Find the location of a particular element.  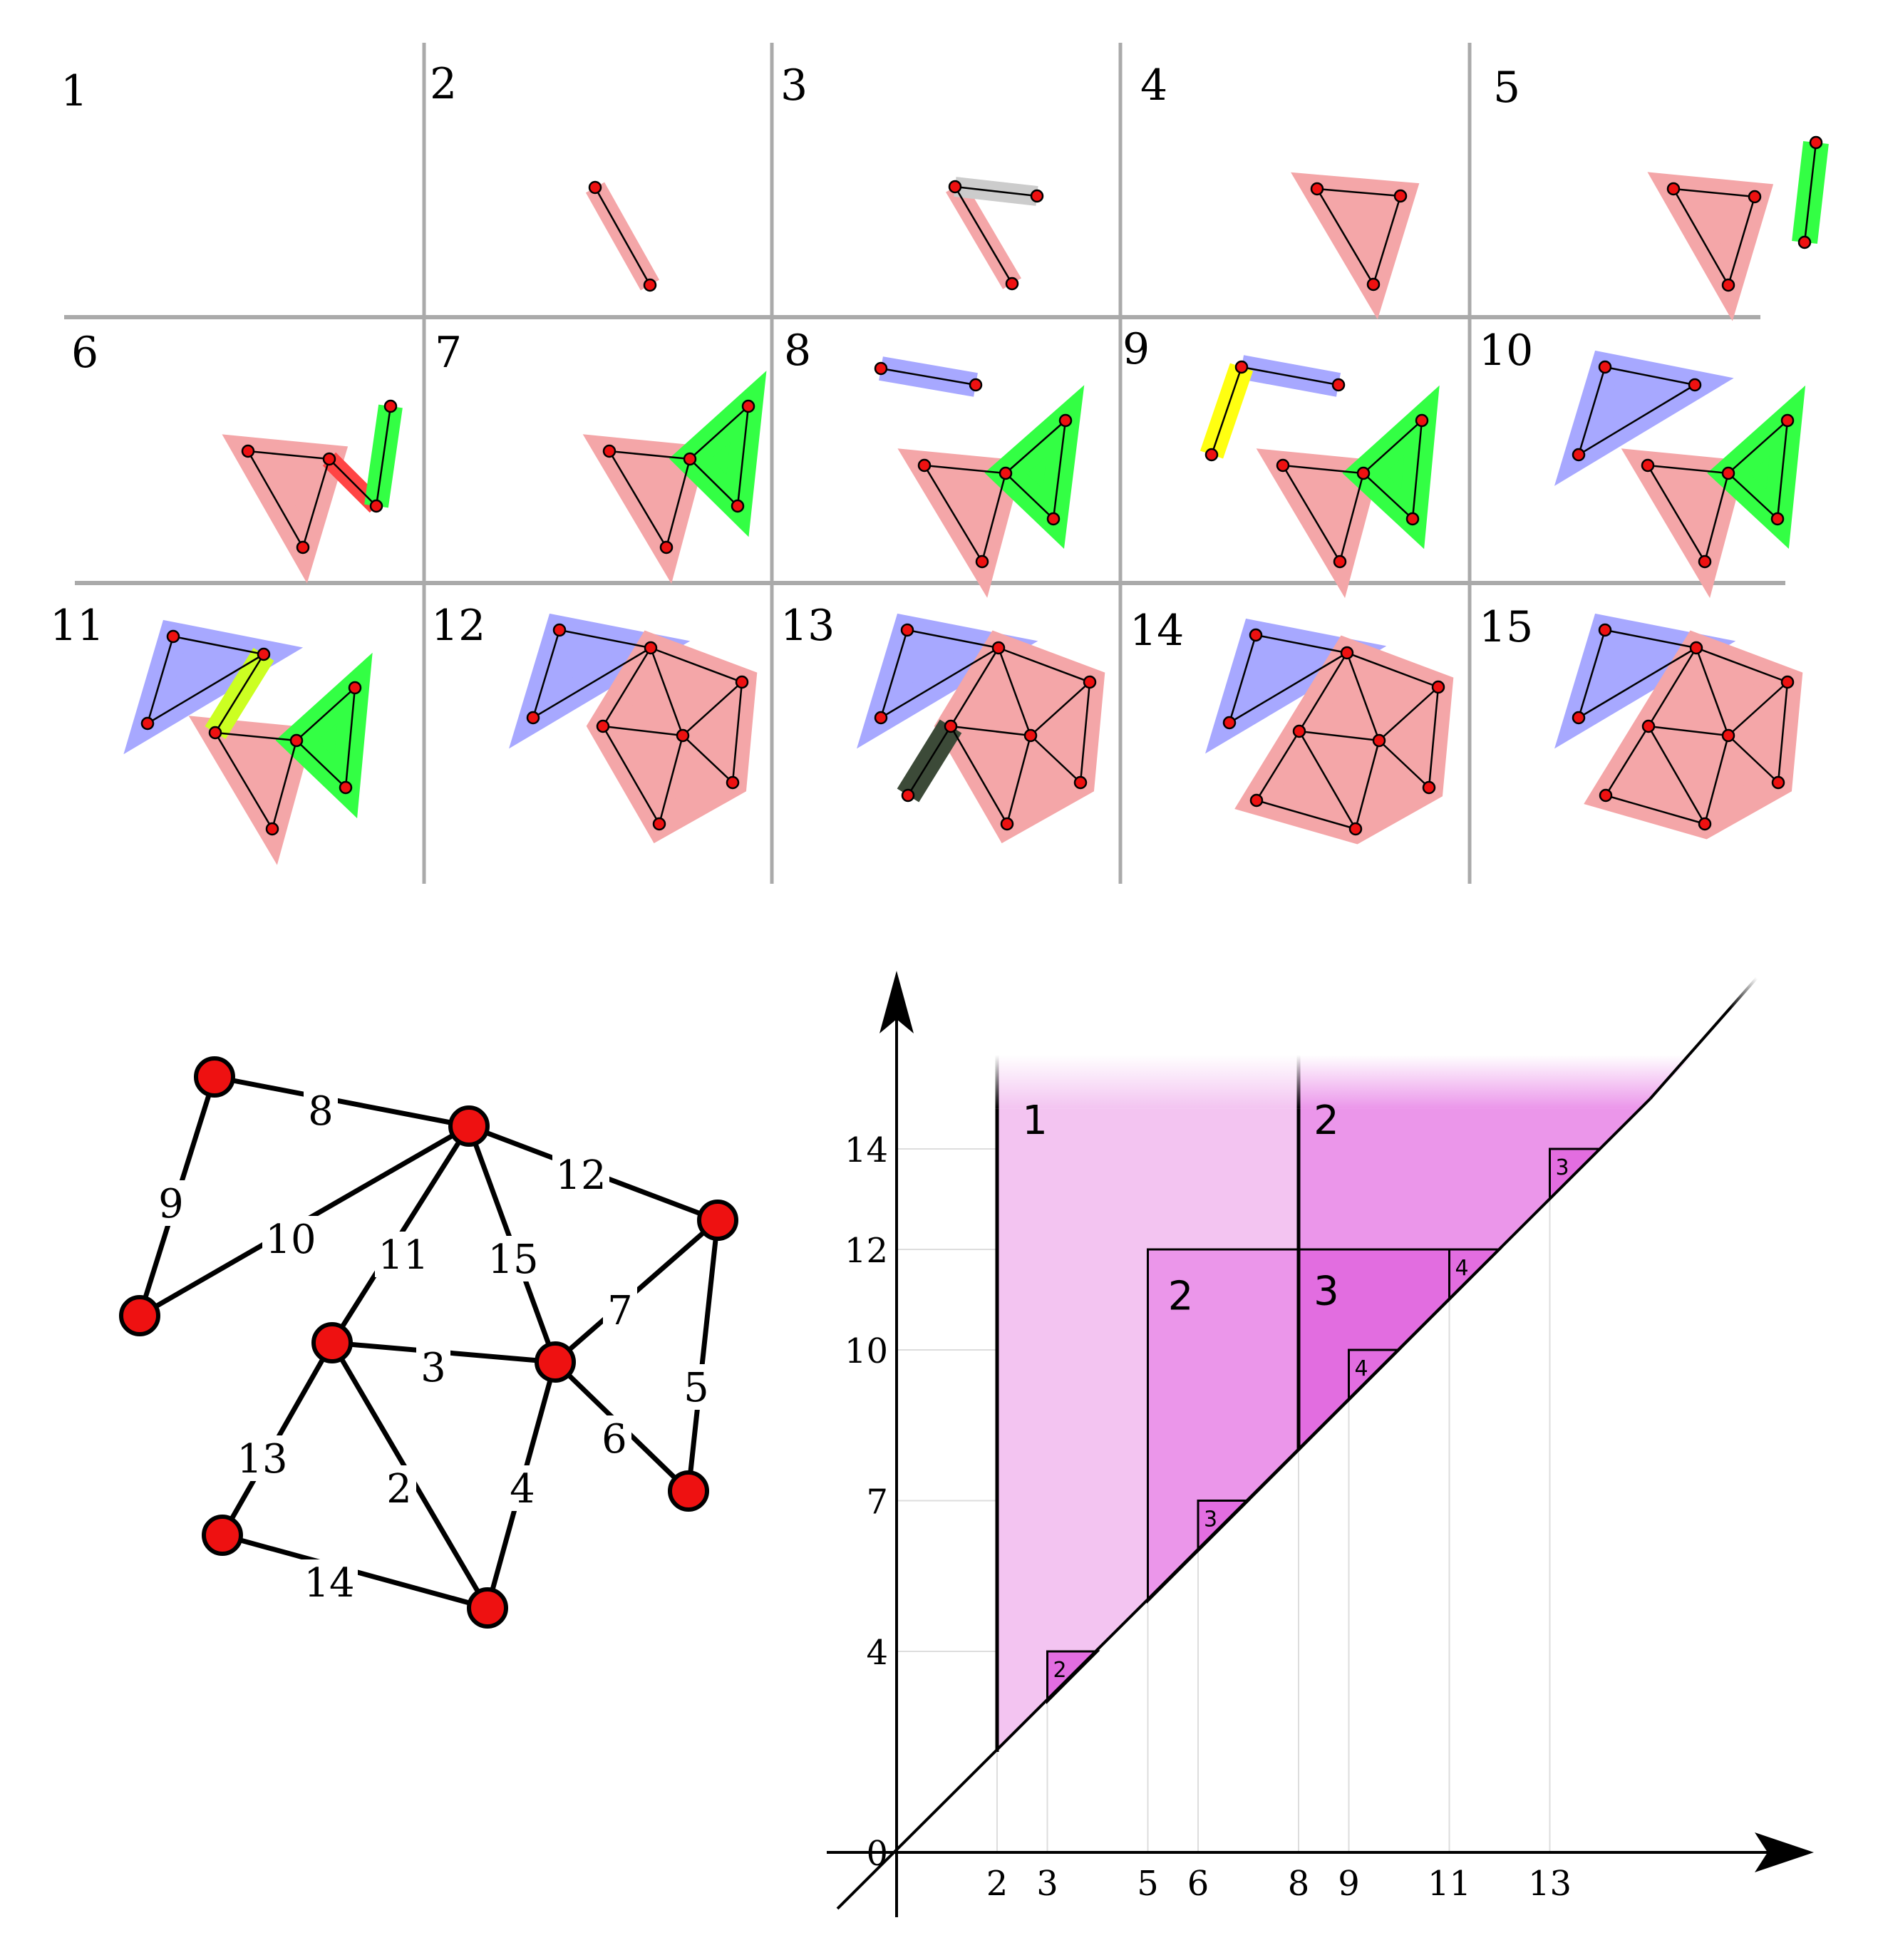

class-line-8-fade is located at coordinates (1299, 1082).